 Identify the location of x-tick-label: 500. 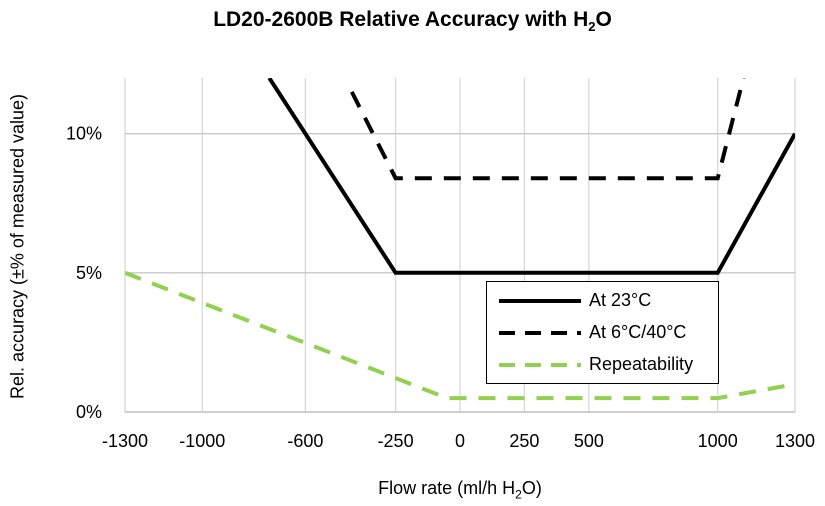
(589, 441).